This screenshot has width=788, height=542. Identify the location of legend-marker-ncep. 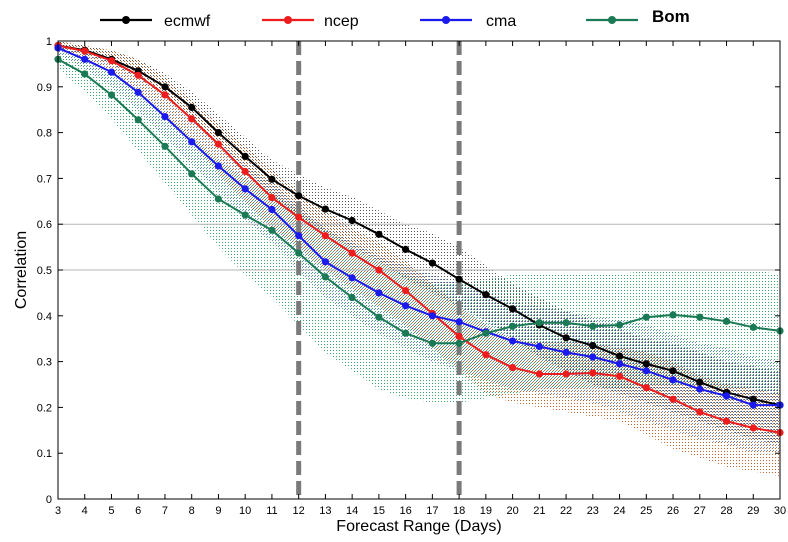
(288, 20).